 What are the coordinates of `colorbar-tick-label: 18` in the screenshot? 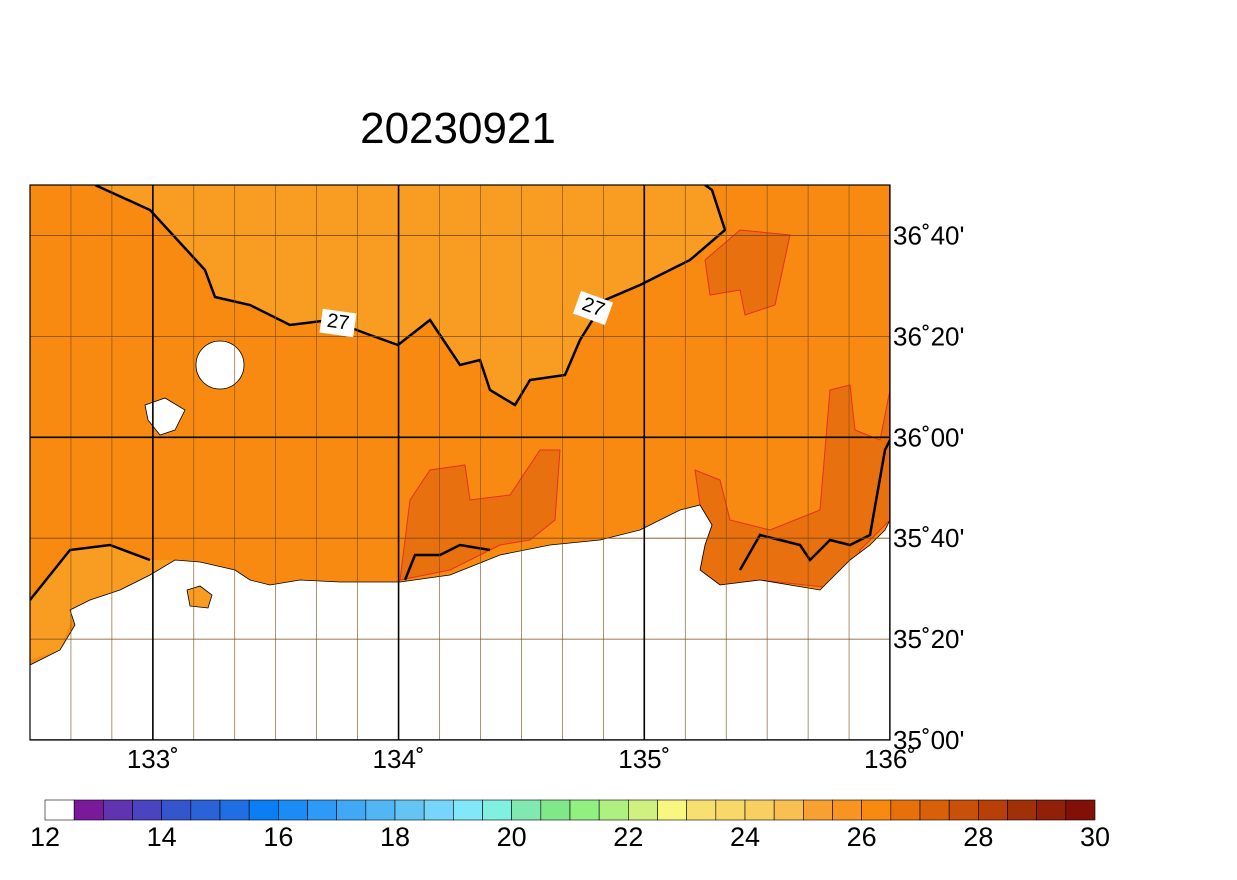 It's located at (395, 837).